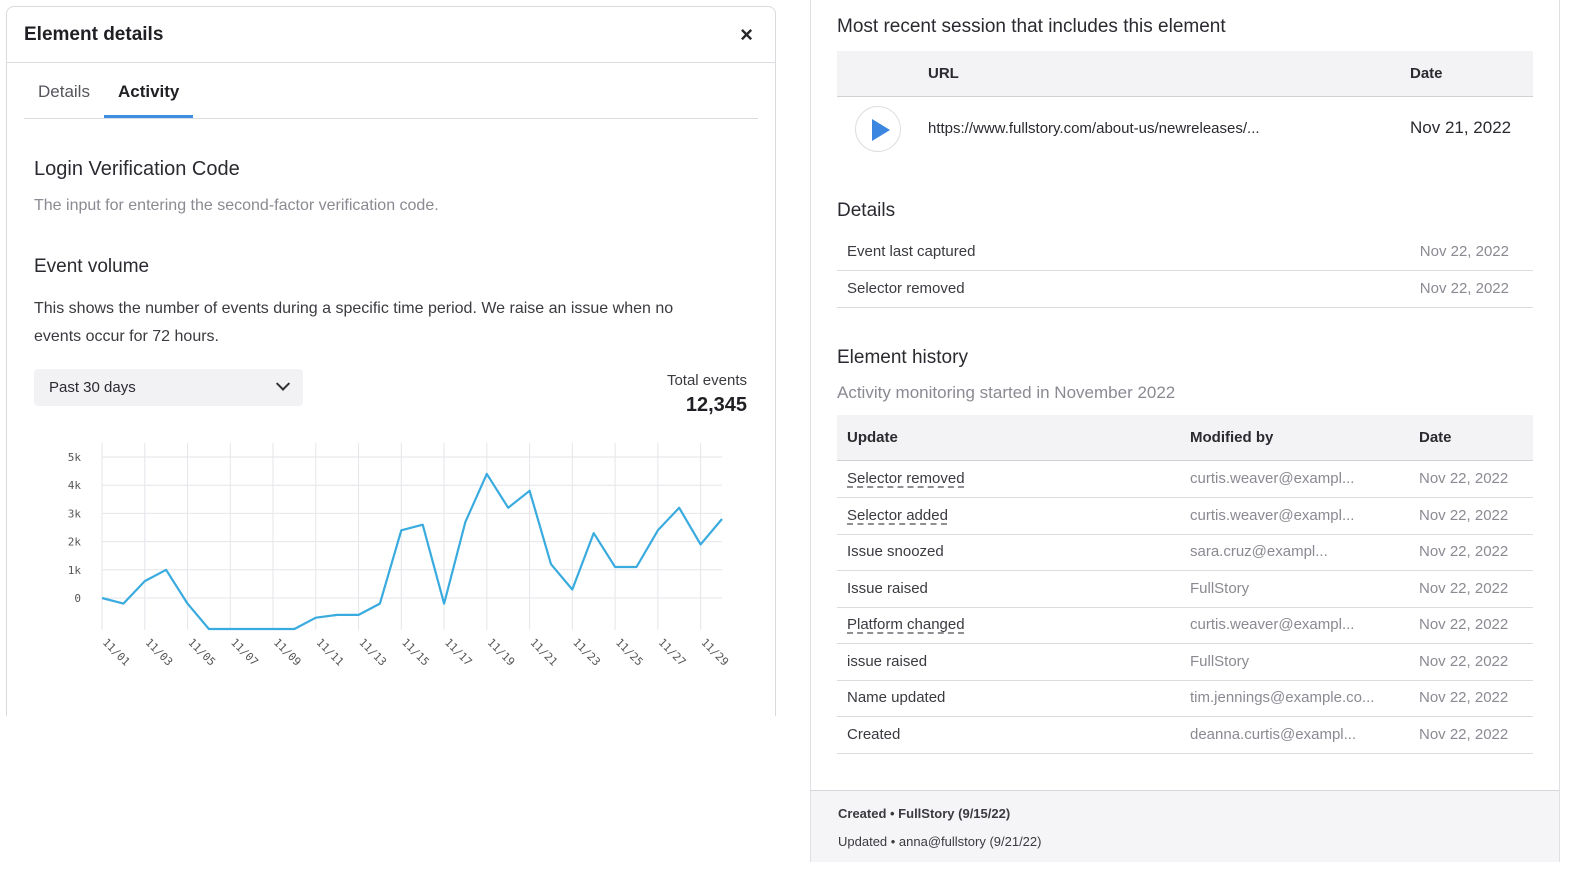 This screenshot has width=1595, height=884. I want to click on x-tick-label: 11/29, so click(714, 652).